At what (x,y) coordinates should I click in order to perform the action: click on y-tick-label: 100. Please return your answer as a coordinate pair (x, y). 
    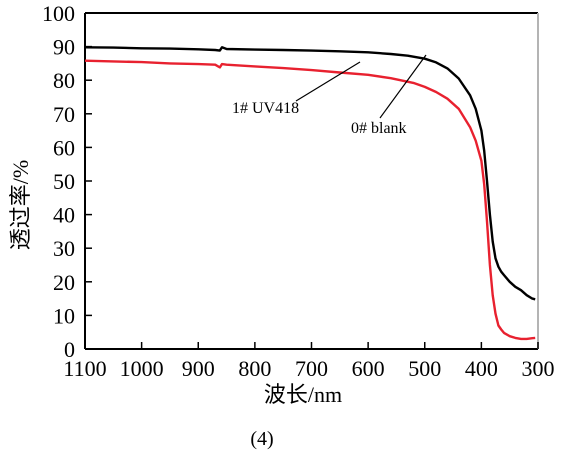
    Looking at the image, I should click on (58, 13).